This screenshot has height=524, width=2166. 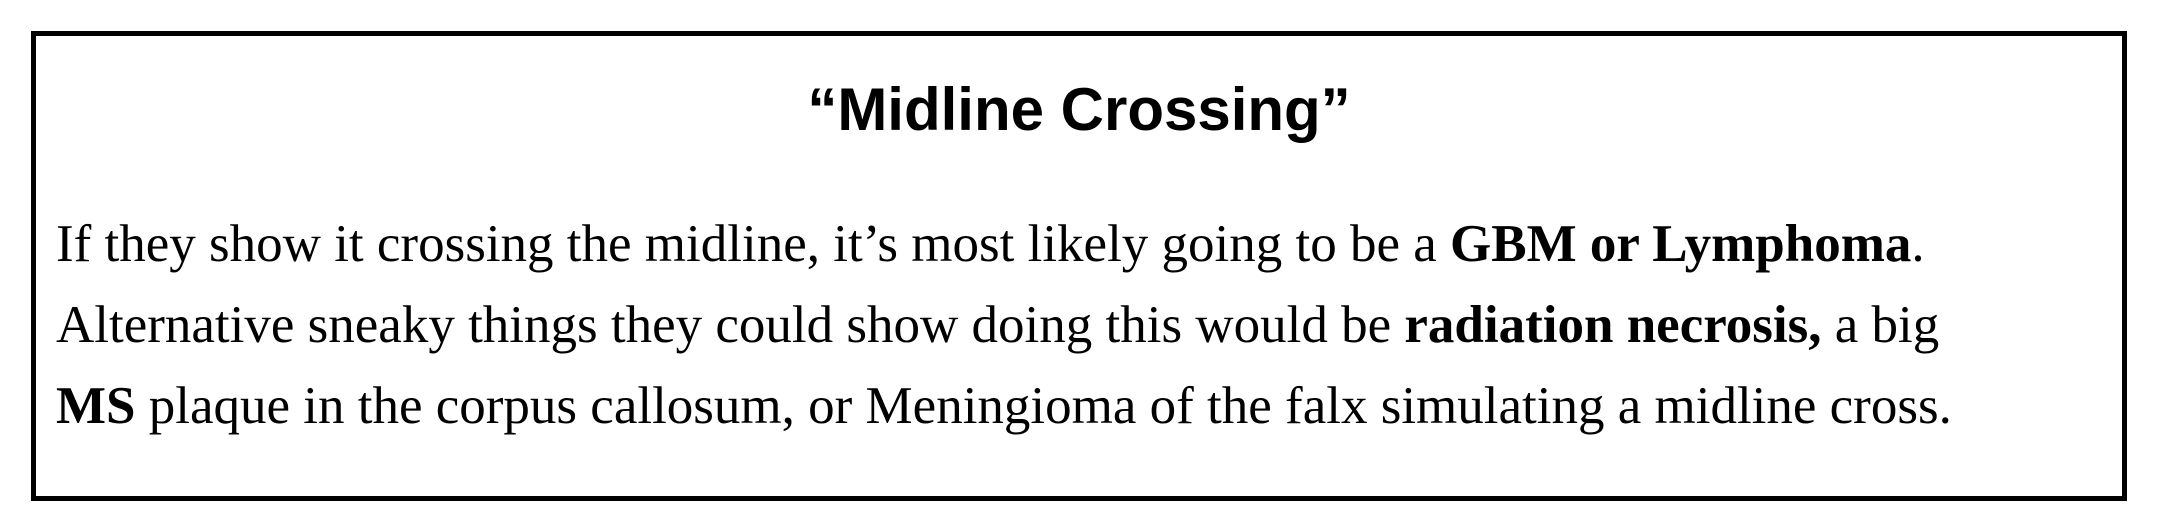 I want to click on bold-term-ms: MS, so click(x=96, y=406).